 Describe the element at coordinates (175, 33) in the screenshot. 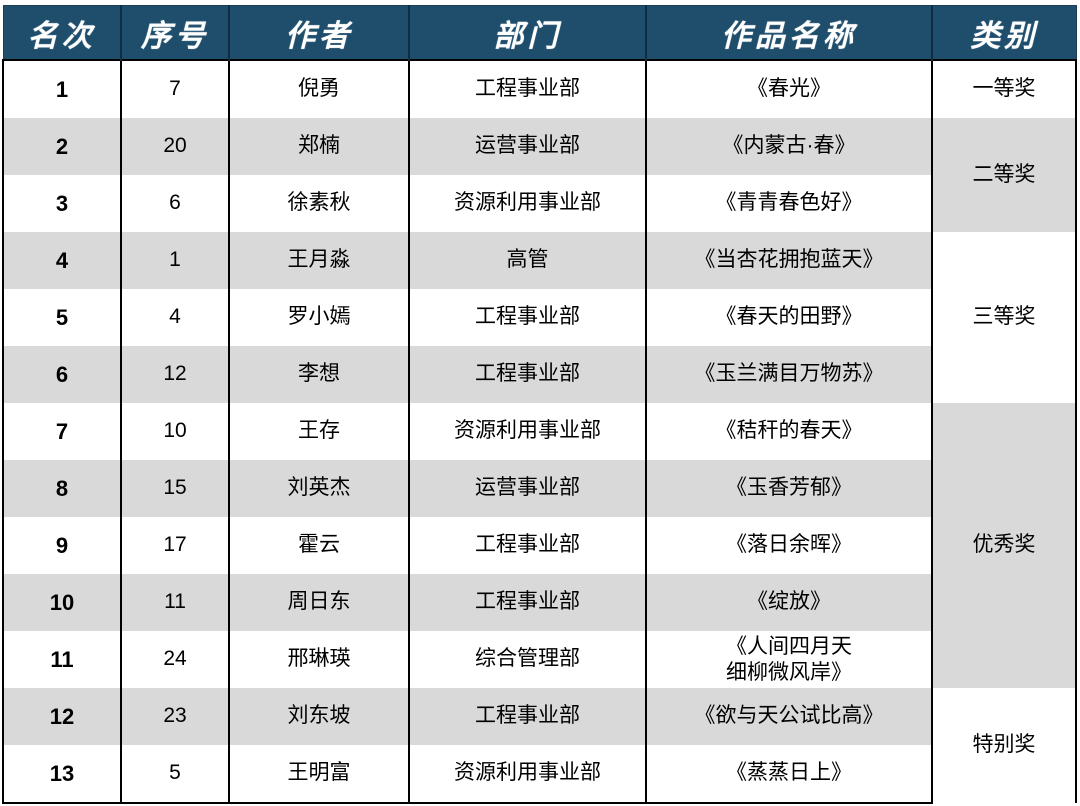

I see `column-header-number: 序号` at that location.